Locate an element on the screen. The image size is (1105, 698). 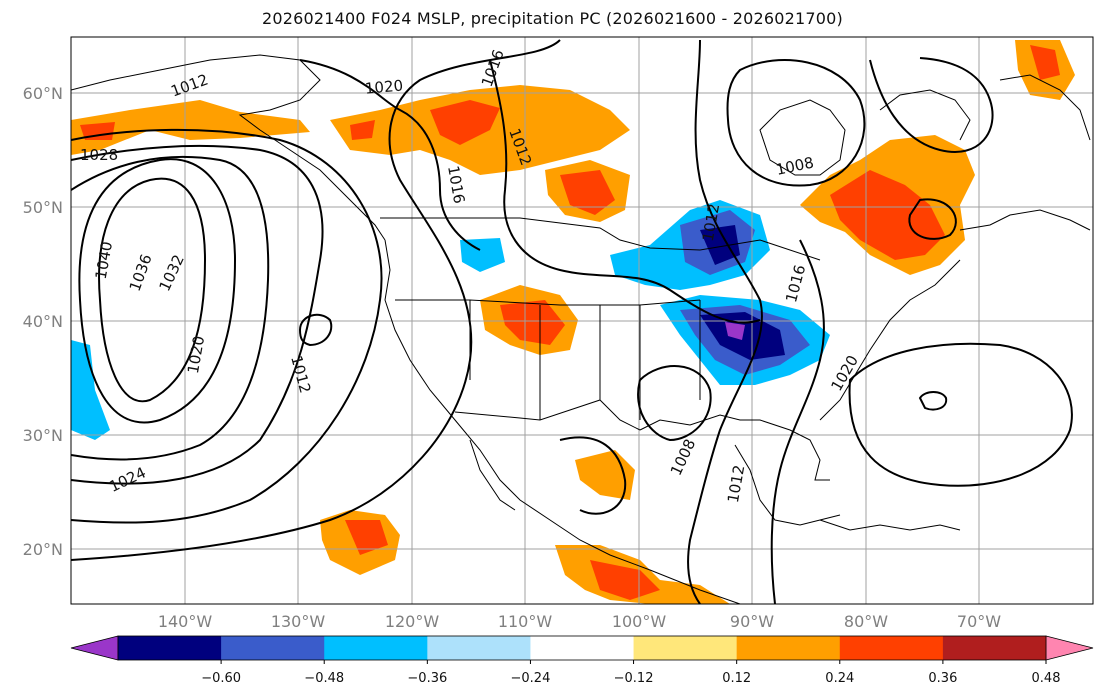
isobar-label: 1028 is located at coordinates (99, 155).